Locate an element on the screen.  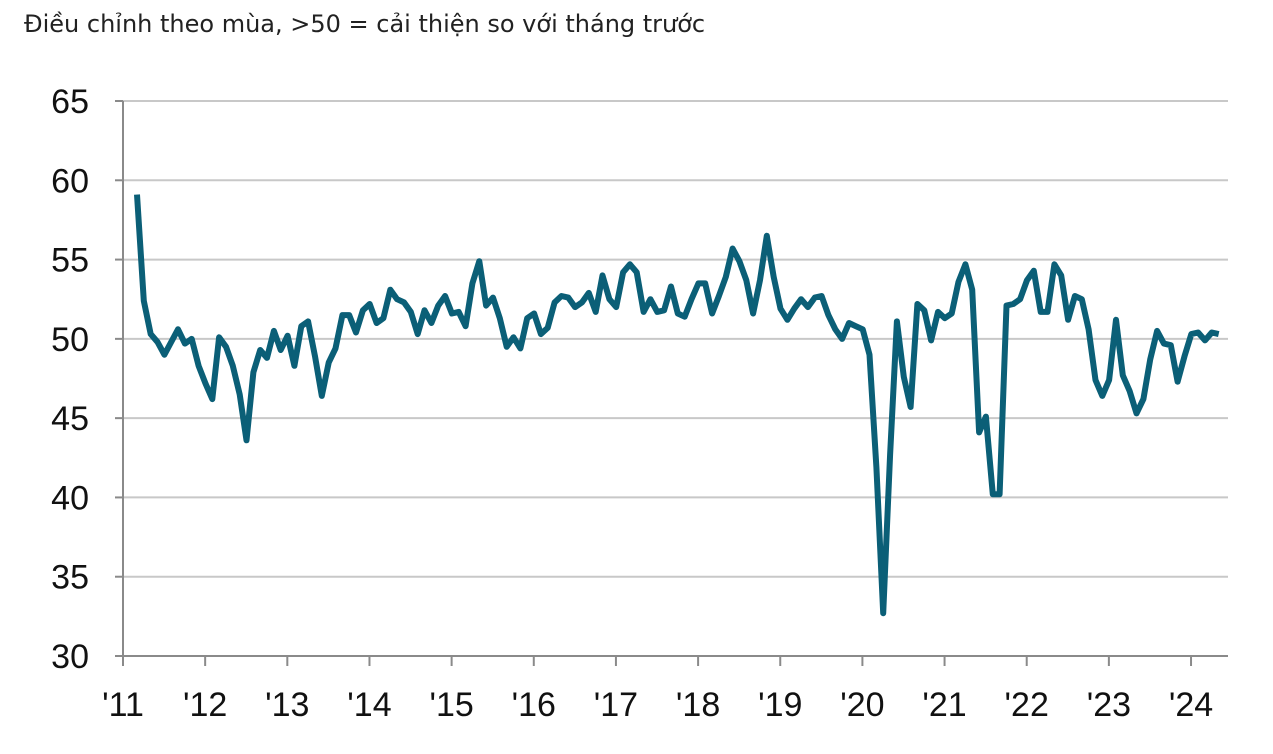
x-tick-label: '24 is located at coordinates (1191, 705).